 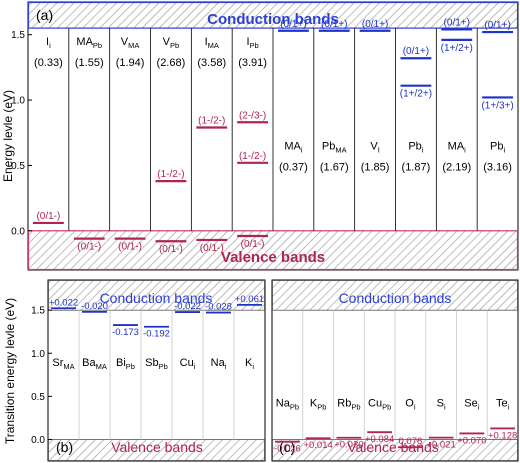 I want to click on valence-band-b, so click(x=156, y=450).